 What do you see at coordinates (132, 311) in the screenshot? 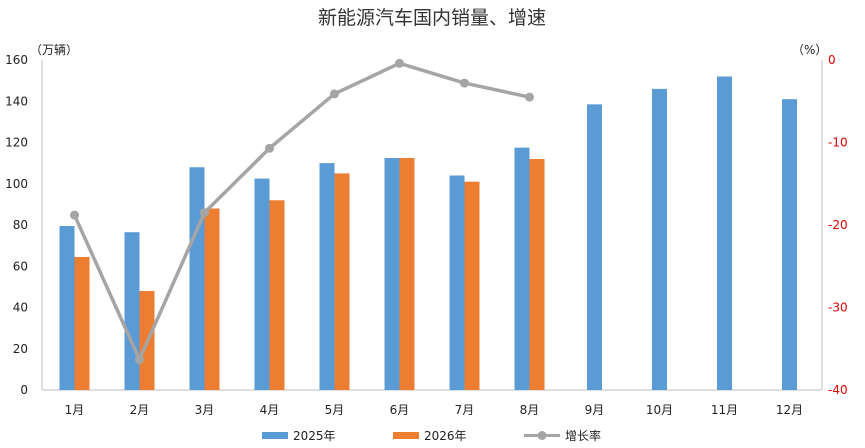
I see `bar-2025年-2月` at bounding box center [132, 311].